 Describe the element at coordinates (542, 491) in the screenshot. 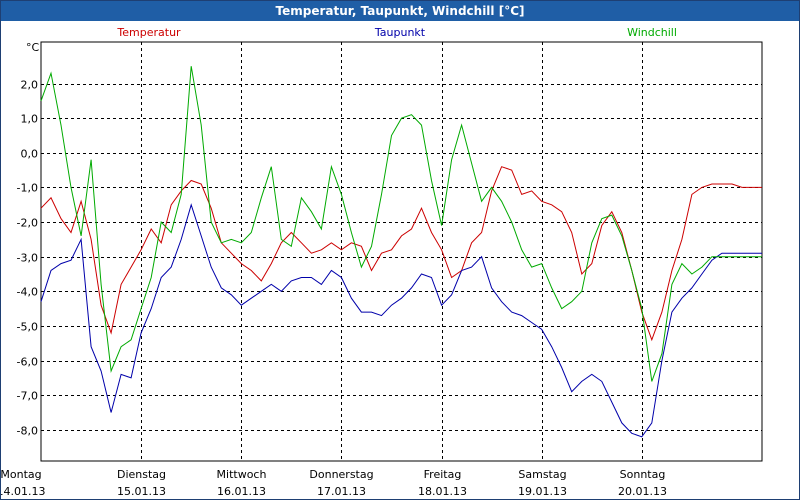

I see `x-tick-date-label: 19.01.13` at that location.